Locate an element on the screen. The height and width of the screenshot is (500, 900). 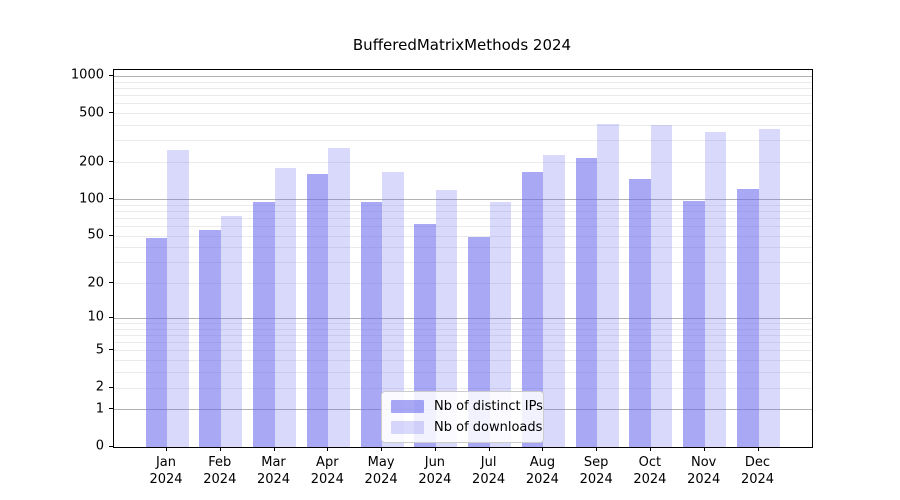
bar-nb-of-distinct-ips-sep is located at coordinates (586, 302).